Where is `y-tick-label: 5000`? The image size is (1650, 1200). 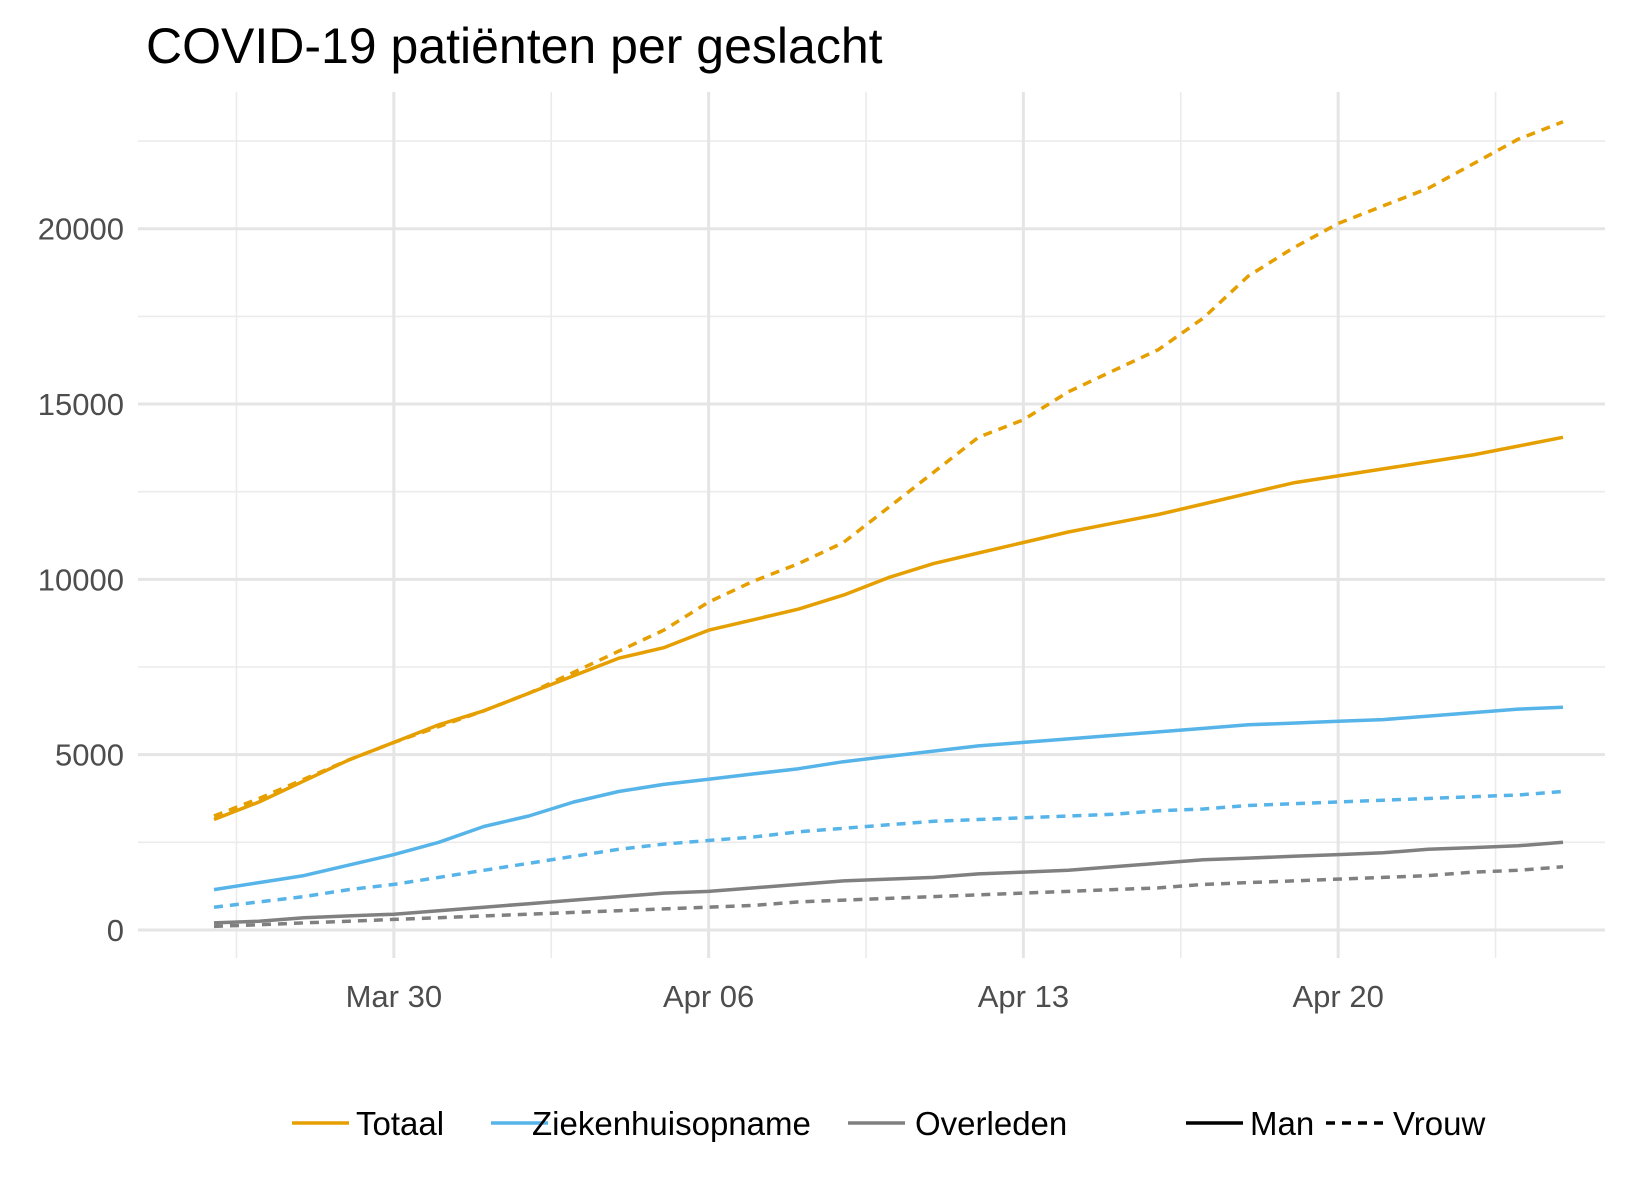 y-tick-label: 5000 is located at coordinates (89, 755).